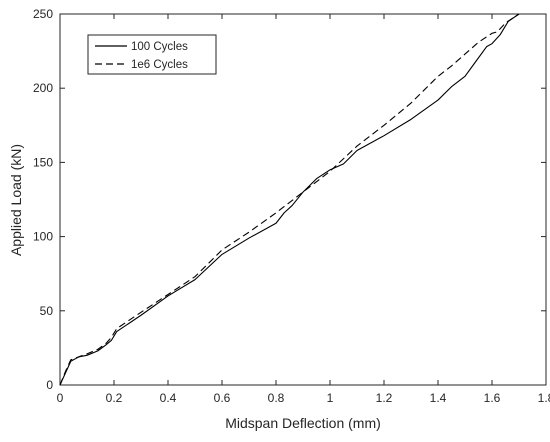 The height and width of the screenshot is (442, 550). What do you see at coordinates (159, 65) in the screenshot?
I see `legend-label-1e6-cycles: 1e6 Cycles` at bounding box center [159, 65].